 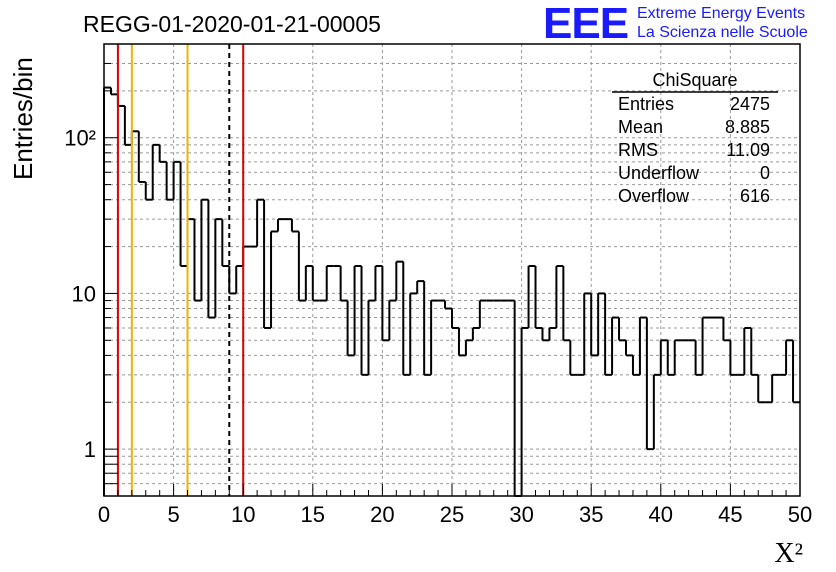 What do you see at coordinates (382, 514) in the screenshot?
I see `x-tick-label: 20` at bounding box center [382, 514].